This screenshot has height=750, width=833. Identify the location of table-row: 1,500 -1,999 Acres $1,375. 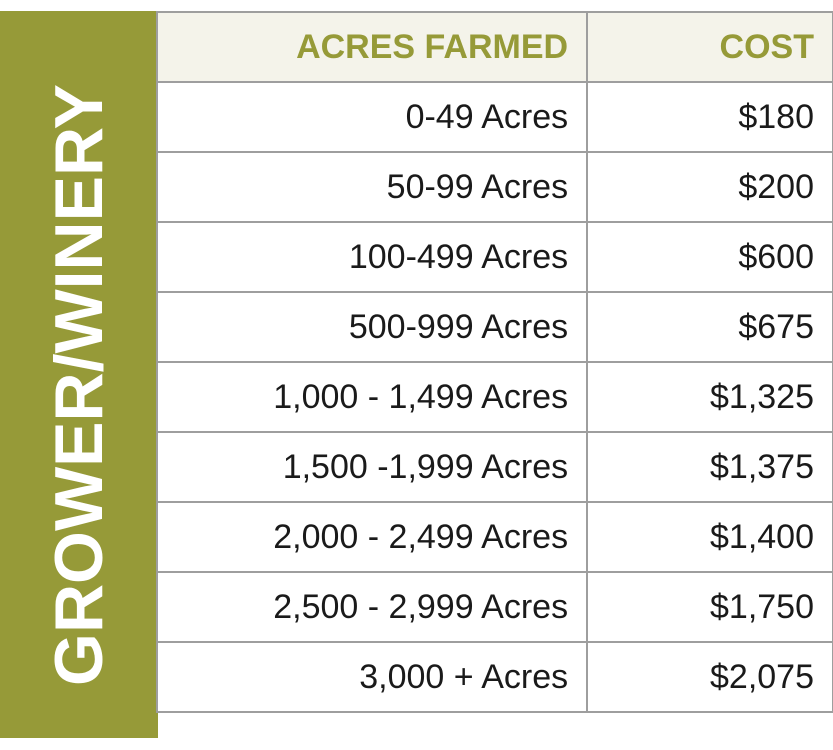
(494, 467).